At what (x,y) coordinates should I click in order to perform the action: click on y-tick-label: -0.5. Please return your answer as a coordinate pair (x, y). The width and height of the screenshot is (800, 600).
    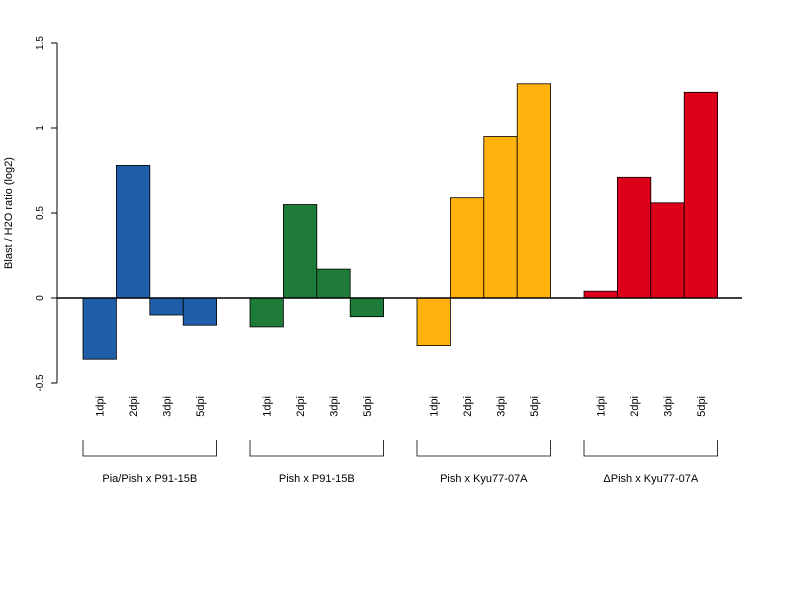
    Looking at the image, I should click on (40, 383).